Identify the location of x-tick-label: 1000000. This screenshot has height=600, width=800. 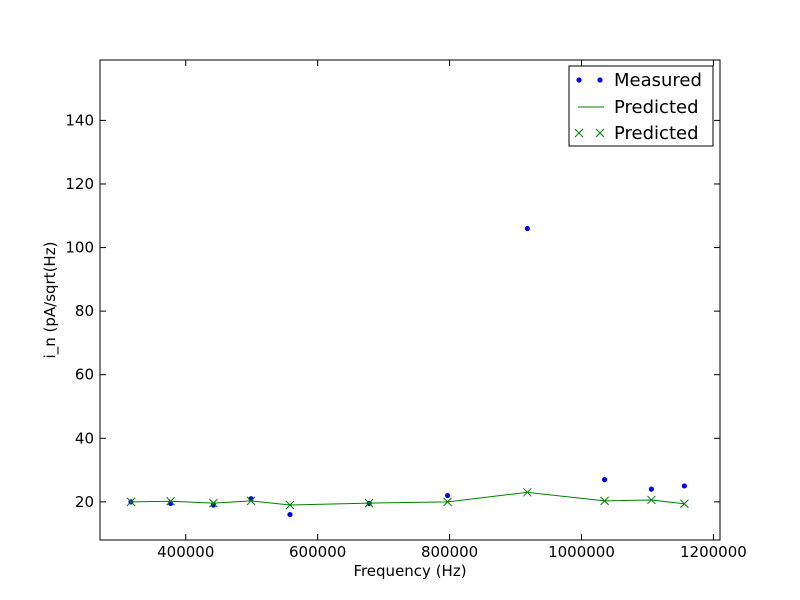
(581, 552).